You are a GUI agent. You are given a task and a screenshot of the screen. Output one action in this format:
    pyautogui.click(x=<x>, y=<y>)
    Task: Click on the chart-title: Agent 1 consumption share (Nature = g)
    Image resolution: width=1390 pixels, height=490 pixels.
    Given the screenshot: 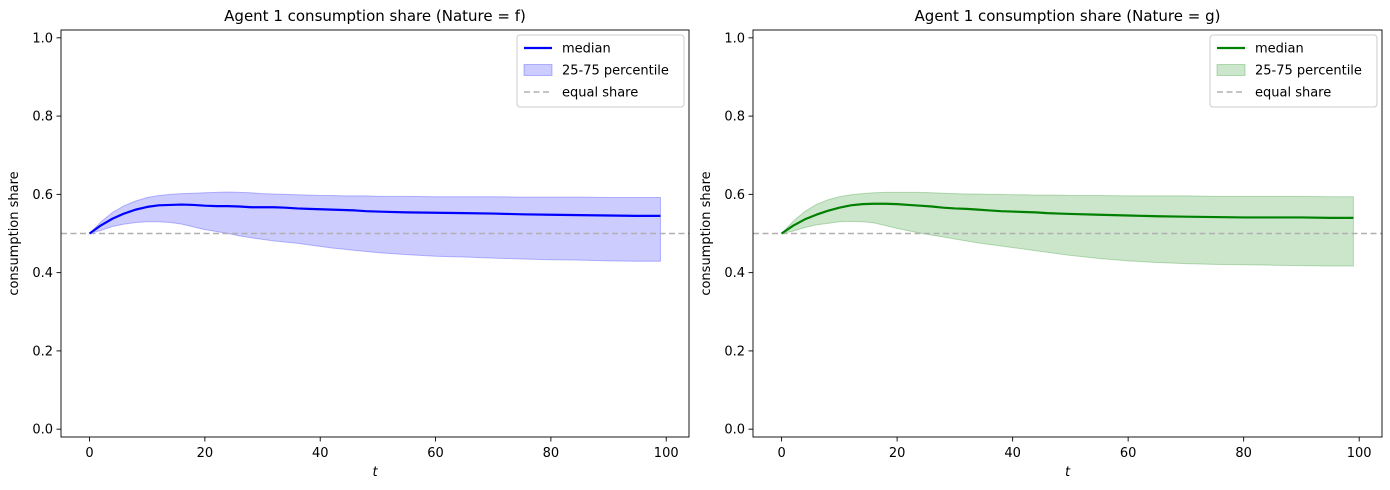 What is the action you would take?
    pyautogui.click(x=1068, y=16)
    